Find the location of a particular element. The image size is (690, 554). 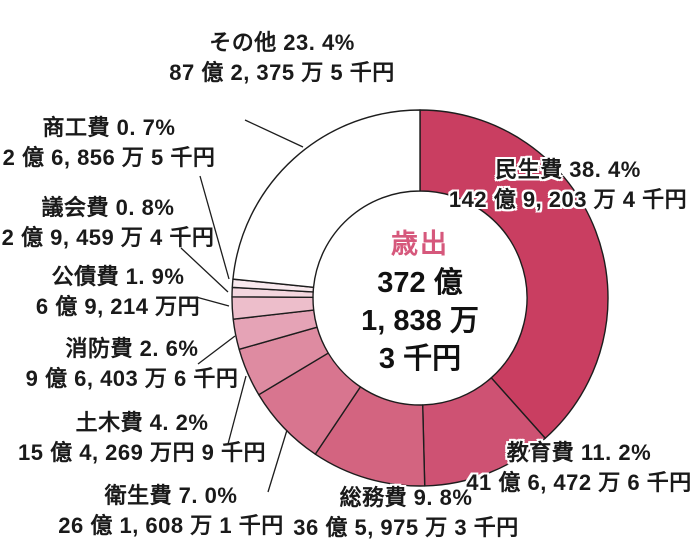

center-amount-line-3: 3 千円 is located at coordinates (420, 359).